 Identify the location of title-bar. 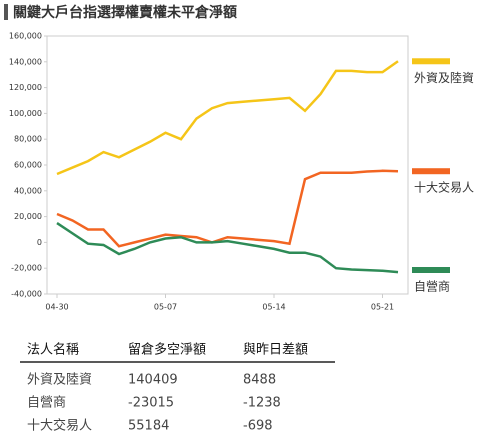
(6, 12).